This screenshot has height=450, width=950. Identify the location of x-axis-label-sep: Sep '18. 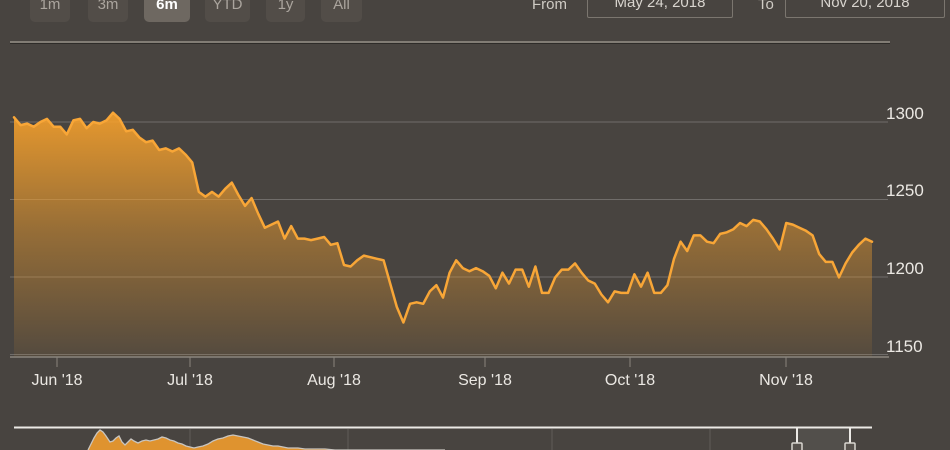
(485, 380).